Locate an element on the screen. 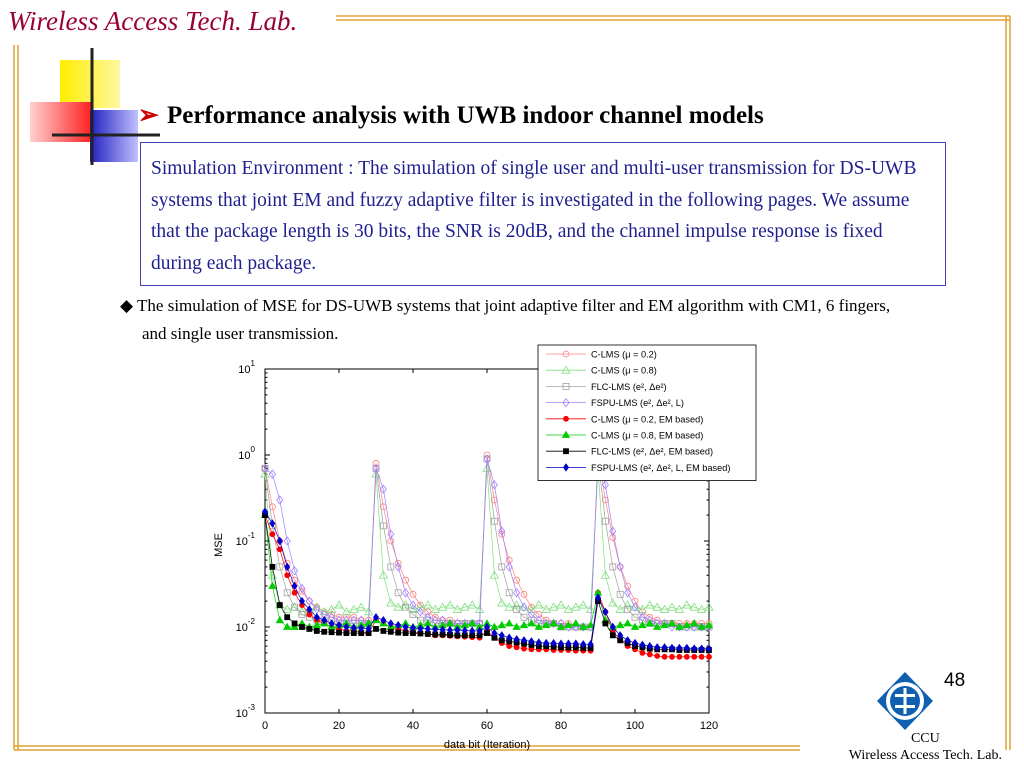 The image size is (1024, 768). x-tick-label: 80 is located at coordinates (561, 726).